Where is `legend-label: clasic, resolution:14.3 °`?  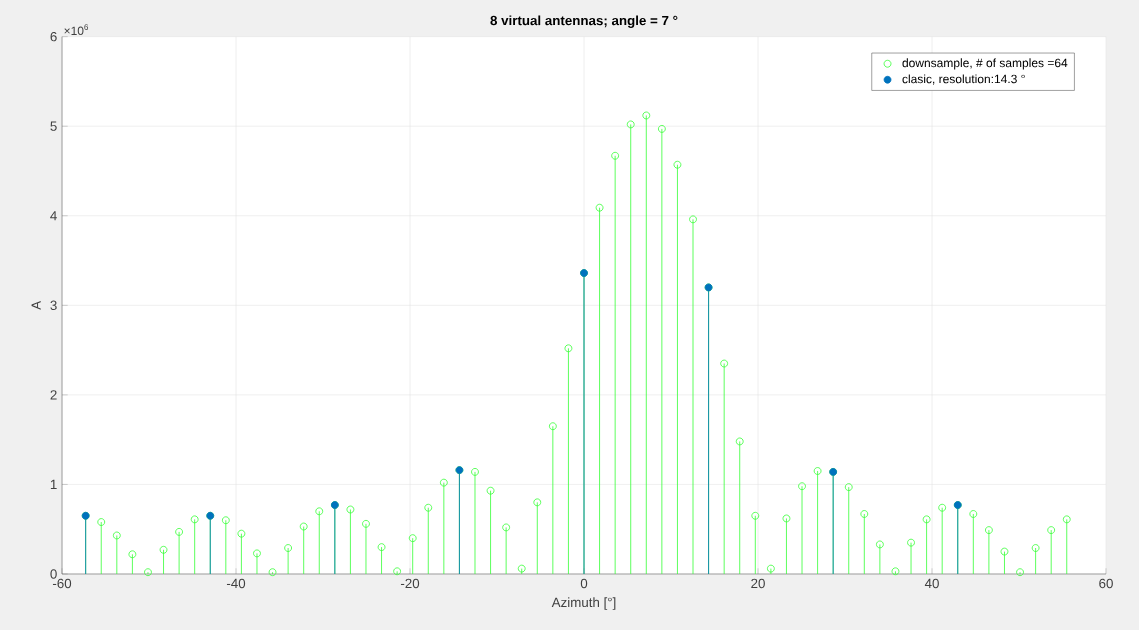 legend-label: clasic, resolution:14.3 ° is located at coordinates (963, 79).